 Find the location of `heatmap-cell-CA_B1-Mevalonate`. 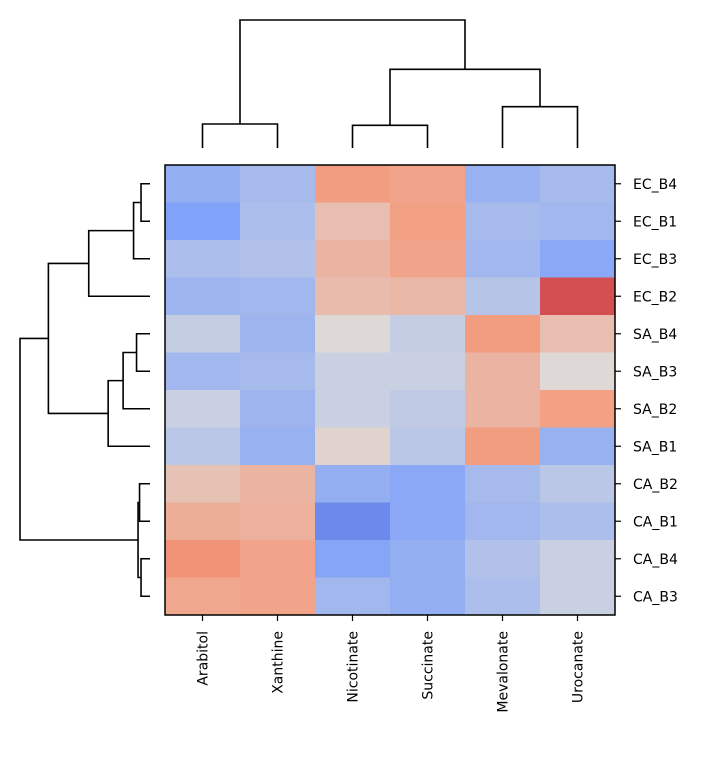

heatmap-cell-CA_B1-Mevalonate is located at coordinates (503, 521).